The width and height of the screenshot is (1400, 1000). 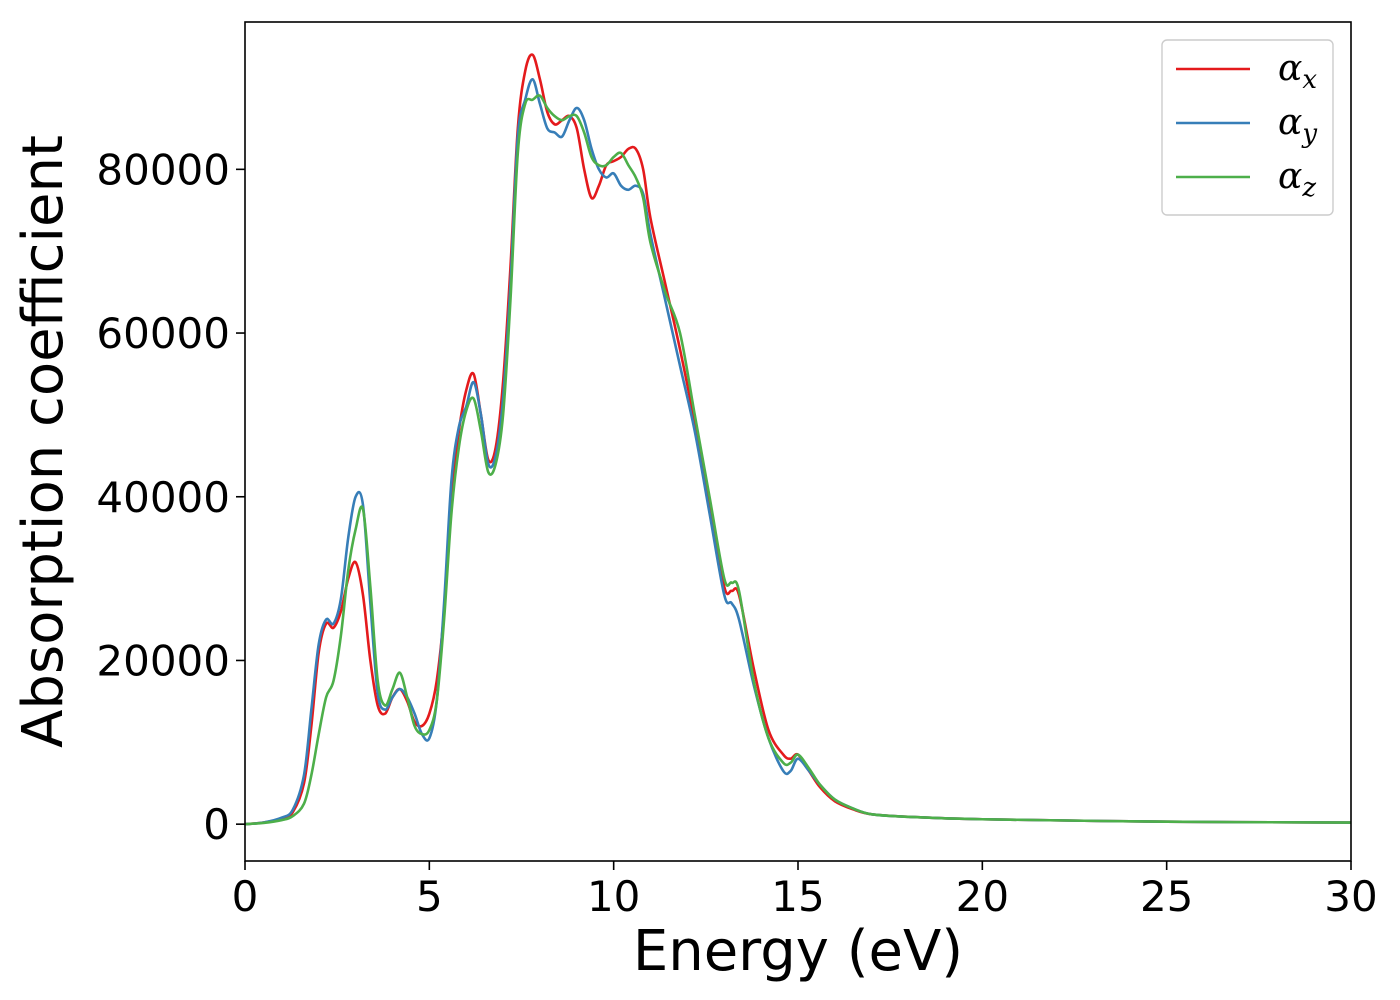 I want to click on legend-box, so click(x=1247, y=127).